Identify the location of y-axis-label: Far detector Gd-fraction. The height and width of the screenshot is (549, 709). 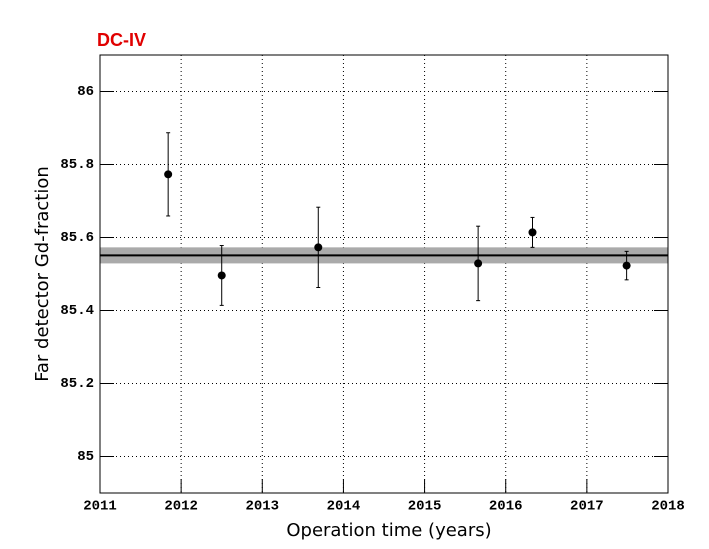
(42, 274).